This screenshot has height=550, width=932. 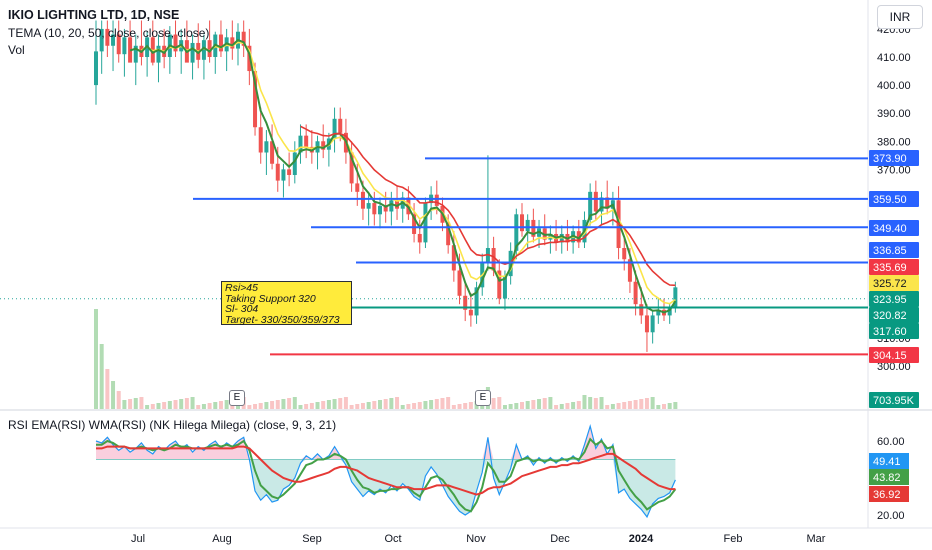 What do you see at coordinates (385, 471) in the screenshot?
I see `rsi-line` at bounding box center [385, 471].